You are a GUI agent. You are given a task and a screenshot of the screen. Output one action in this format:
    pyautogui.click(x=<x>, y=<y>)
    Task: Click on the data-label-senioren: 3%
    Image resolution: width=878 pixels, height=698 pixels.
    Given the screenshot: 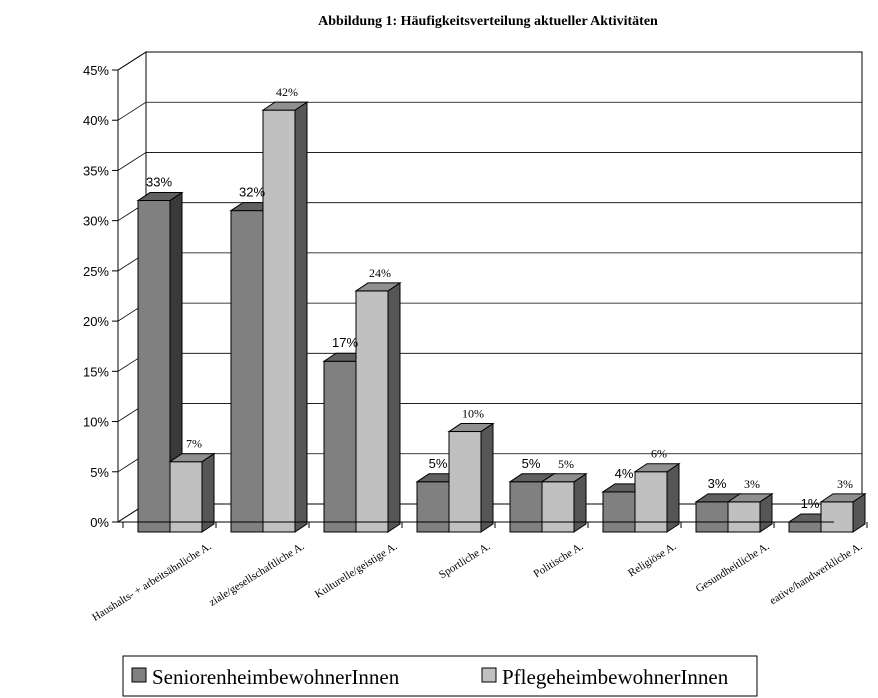 What is the action you would take?
    pyautogui.click(x=717, y=483)
    